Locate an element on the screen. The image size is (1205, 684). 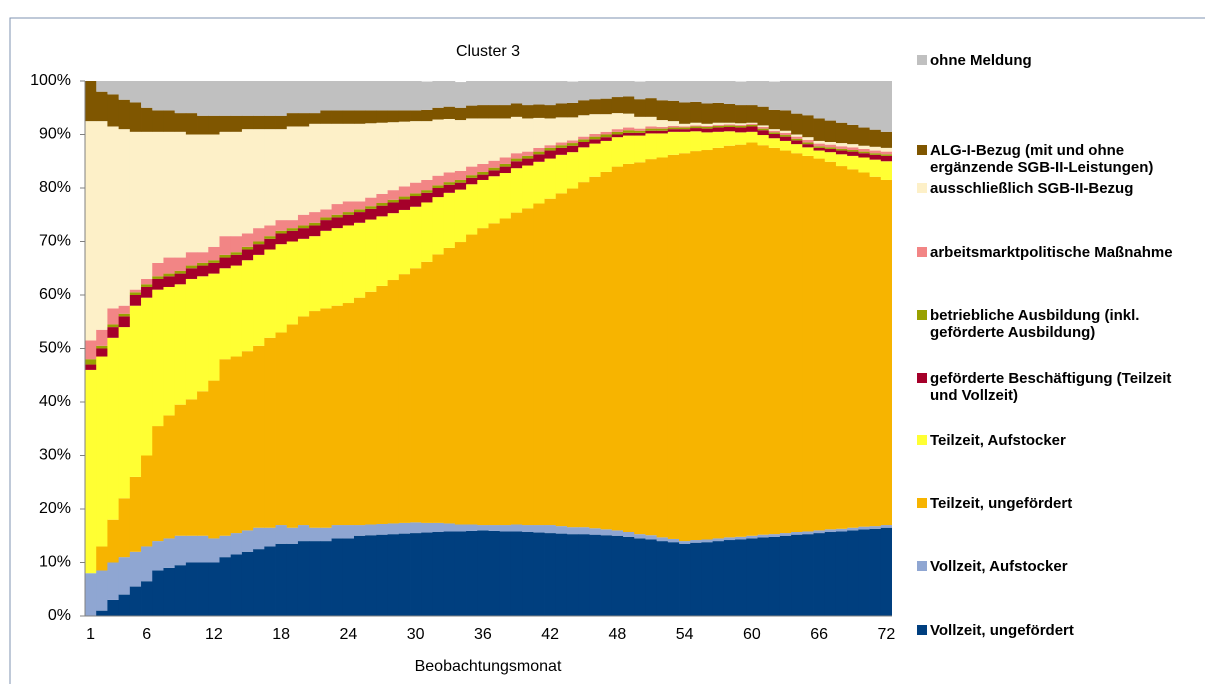
legend-label: arbeitsmarktpolitische Maßnahme is located at coordinates (1051, 252).